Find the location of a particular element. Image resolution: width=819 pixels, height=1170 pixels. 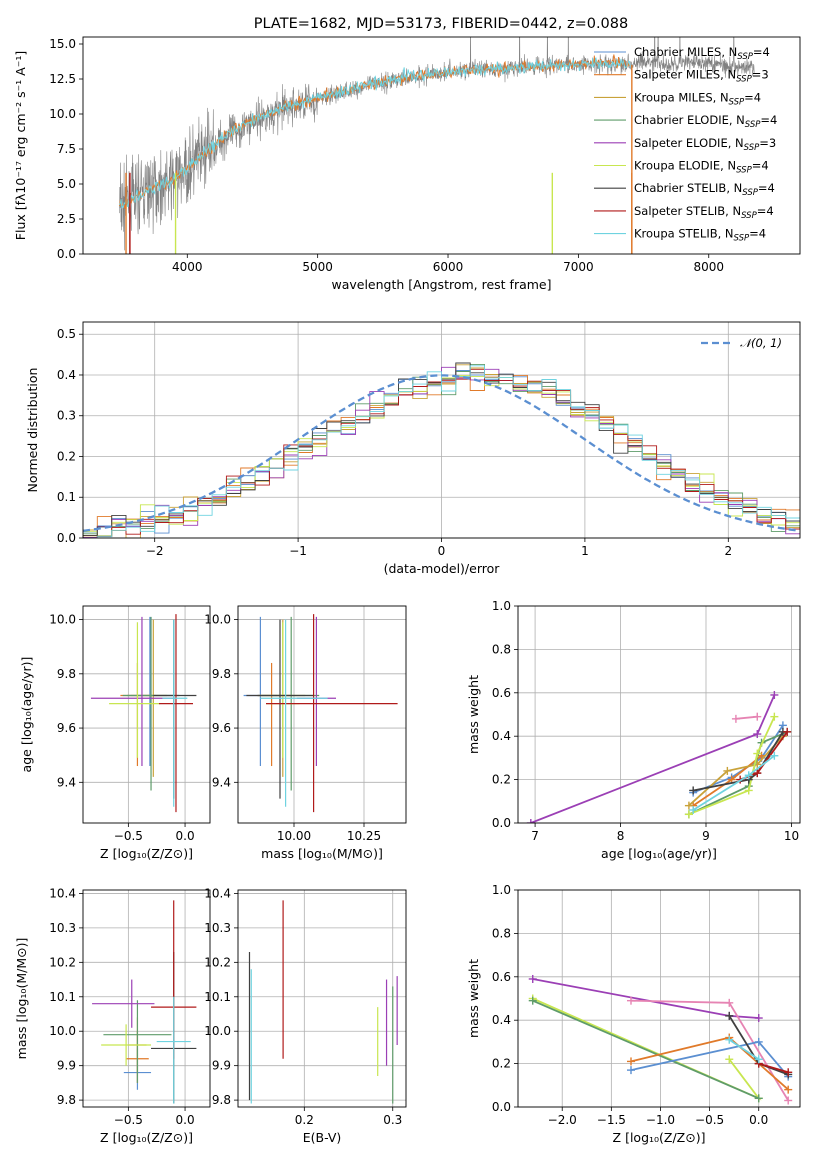

x-tick-label: −1 is located at coordinates (298, 551).